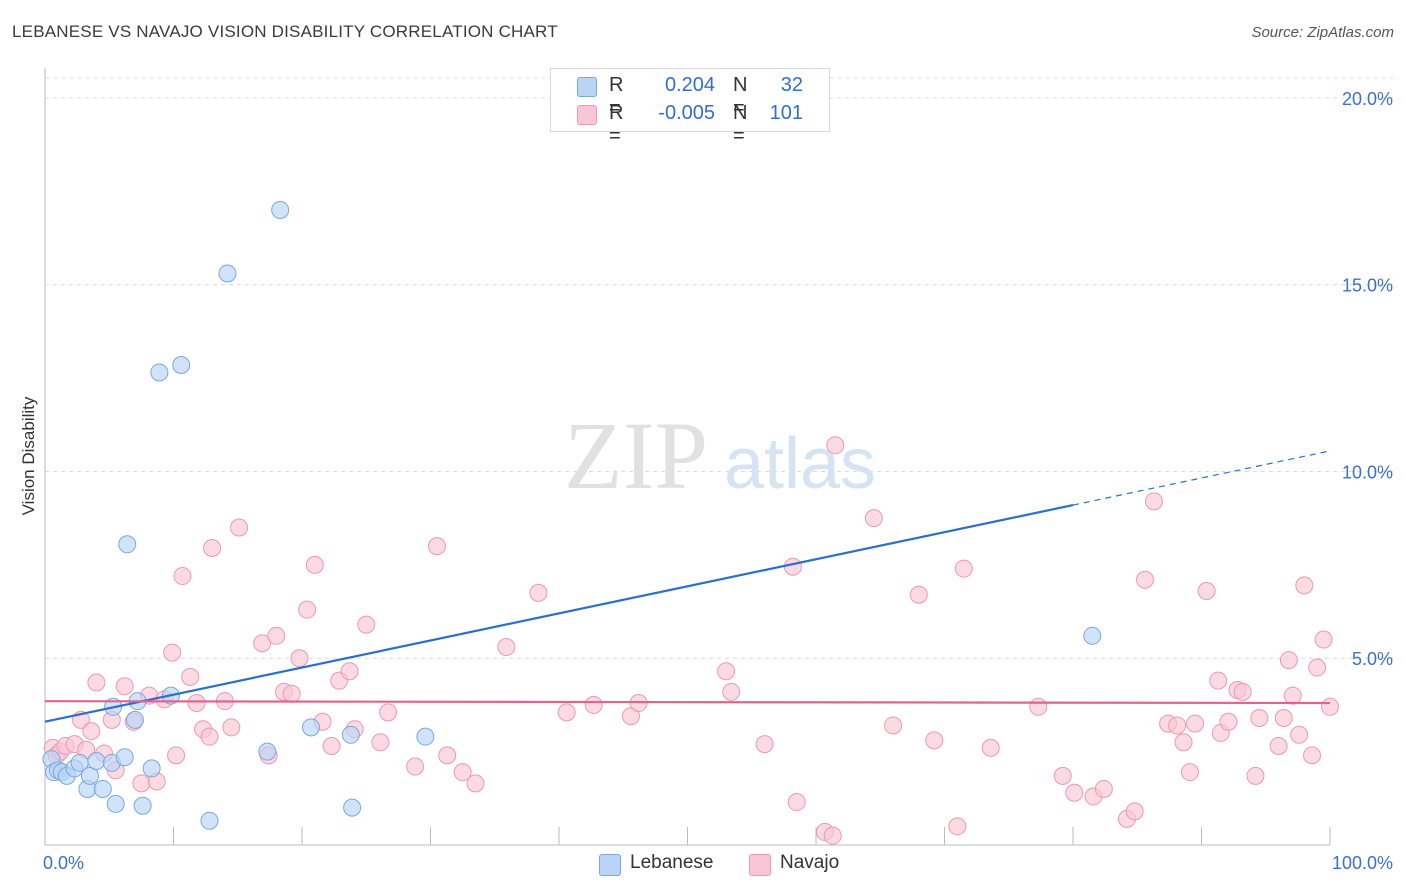 Image resolution: width=1406 pixels, height=892 pixels. What do you see at coordinates (1367, 286) in the screenshot?
I see `y-tick-label: 15.0%` at bounding box center [1367, 286].